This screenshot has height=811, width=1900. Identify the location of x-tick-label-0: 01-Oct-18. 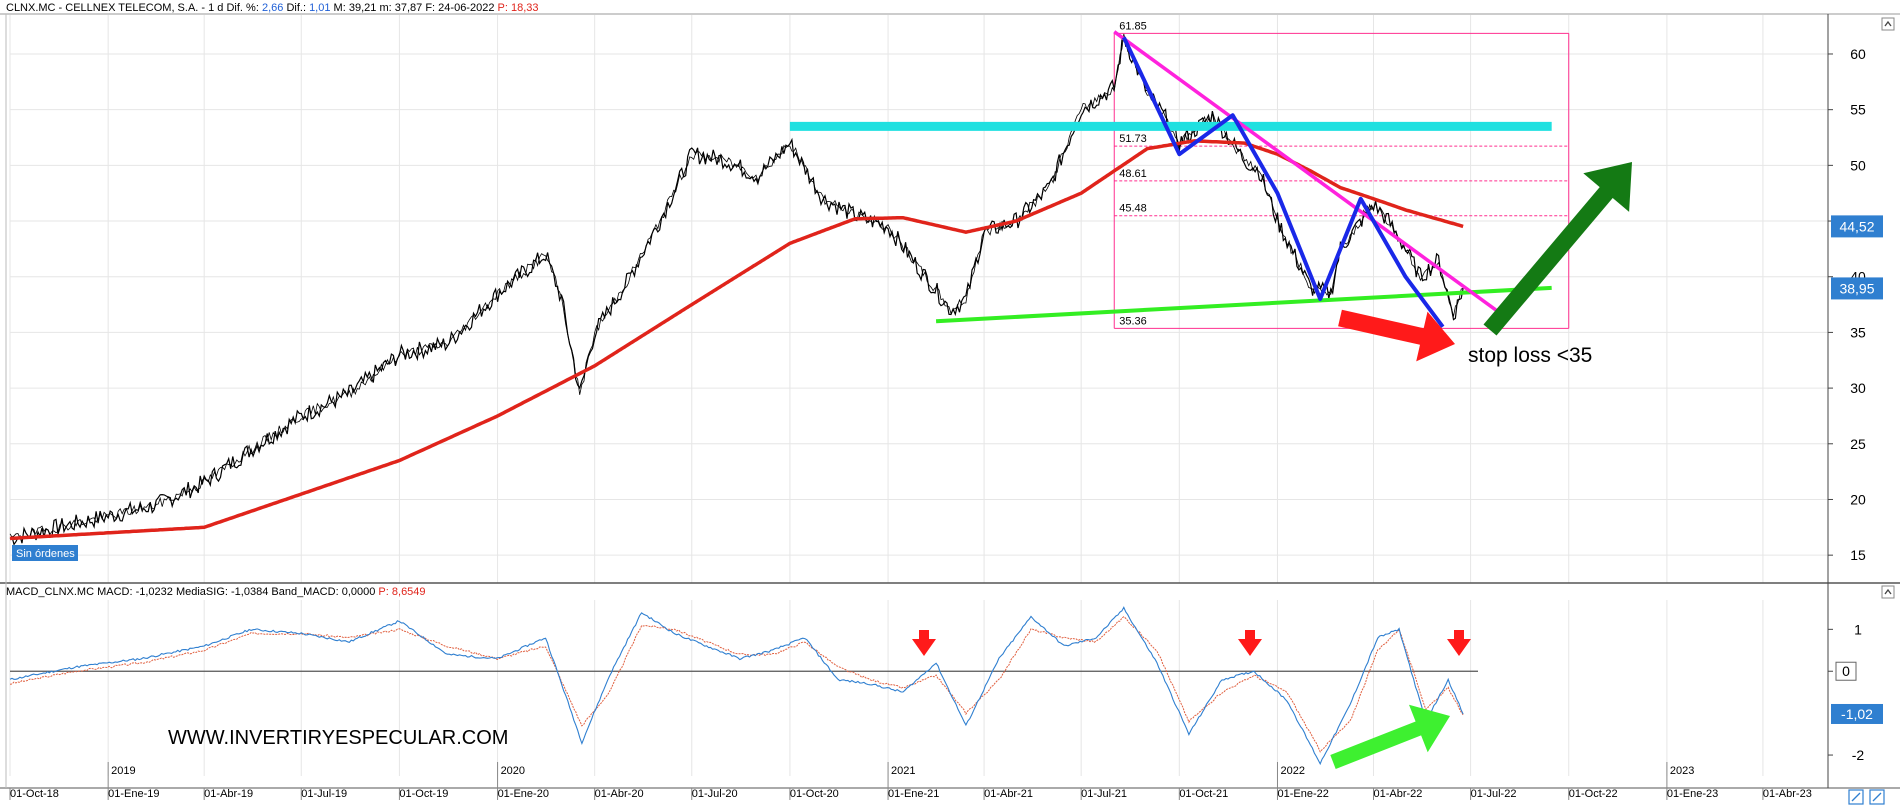
(34, 794).